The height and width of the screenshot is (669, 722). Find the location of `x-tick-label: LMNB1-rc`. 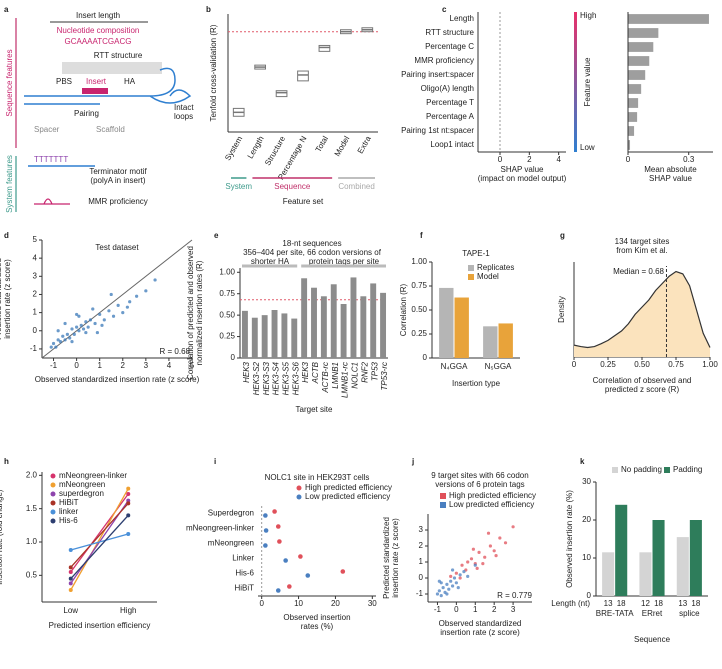

x-tick-label: LMNB1-rc is located at coordinates (345, 380).